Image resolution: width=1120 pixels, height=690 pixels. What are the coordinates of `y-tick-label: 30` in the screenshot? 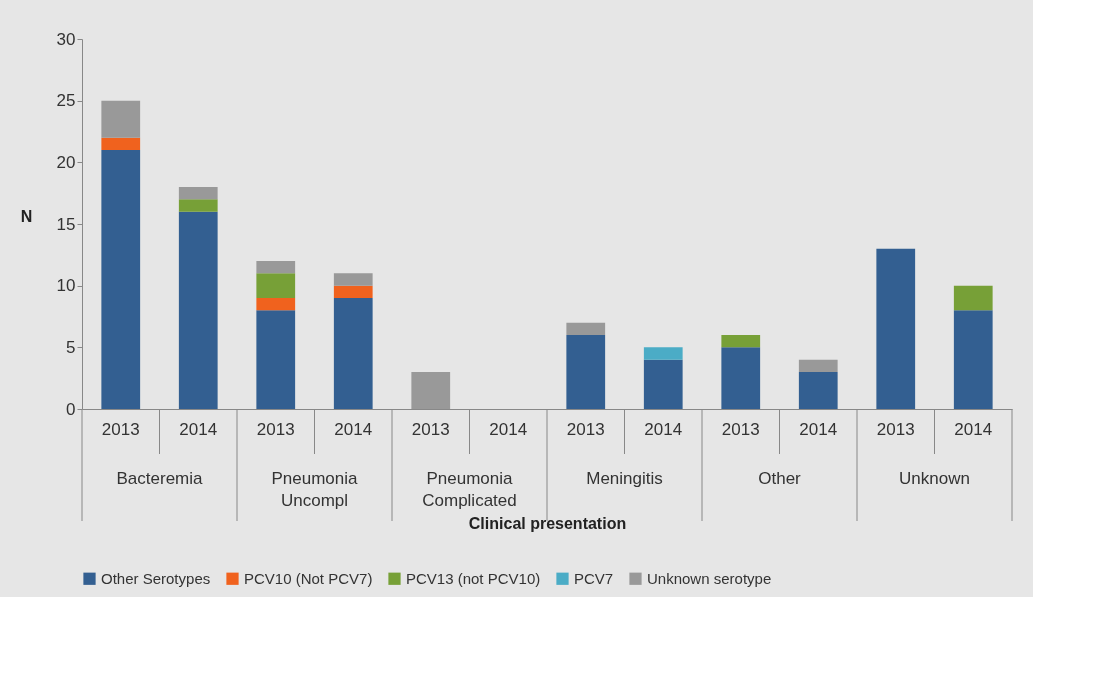 It's located at (66, 39).